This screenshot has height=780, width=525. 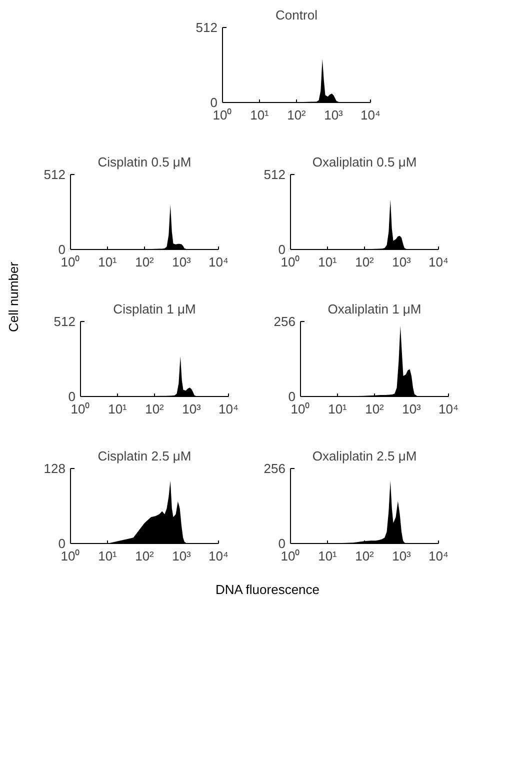 I want to click on x-axis-title: DNA fluorescence, so click(x=267, y=590).